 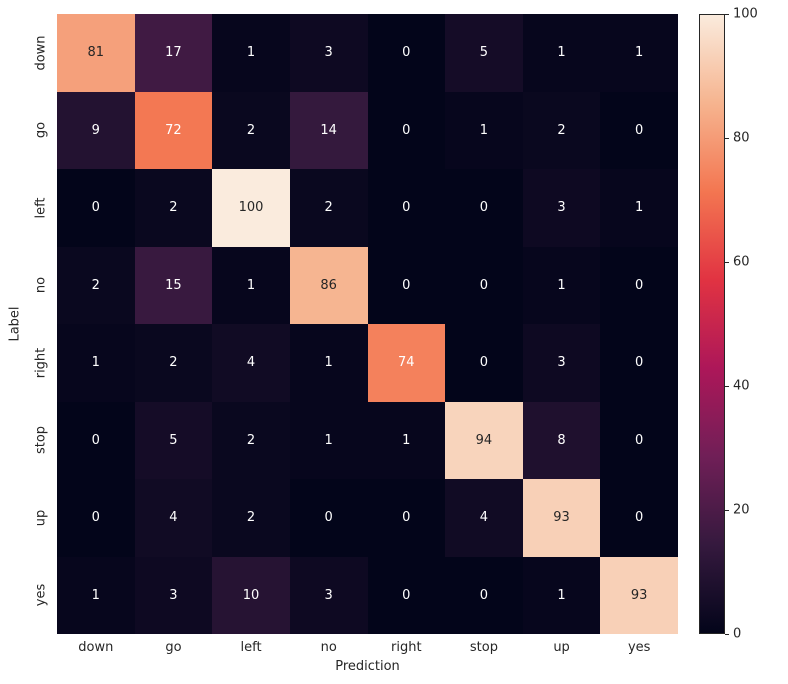 What do you see at coordinates (41, 53) in the screenshot?
I see `y-tick-label: down` at bounding box center [41, 53].